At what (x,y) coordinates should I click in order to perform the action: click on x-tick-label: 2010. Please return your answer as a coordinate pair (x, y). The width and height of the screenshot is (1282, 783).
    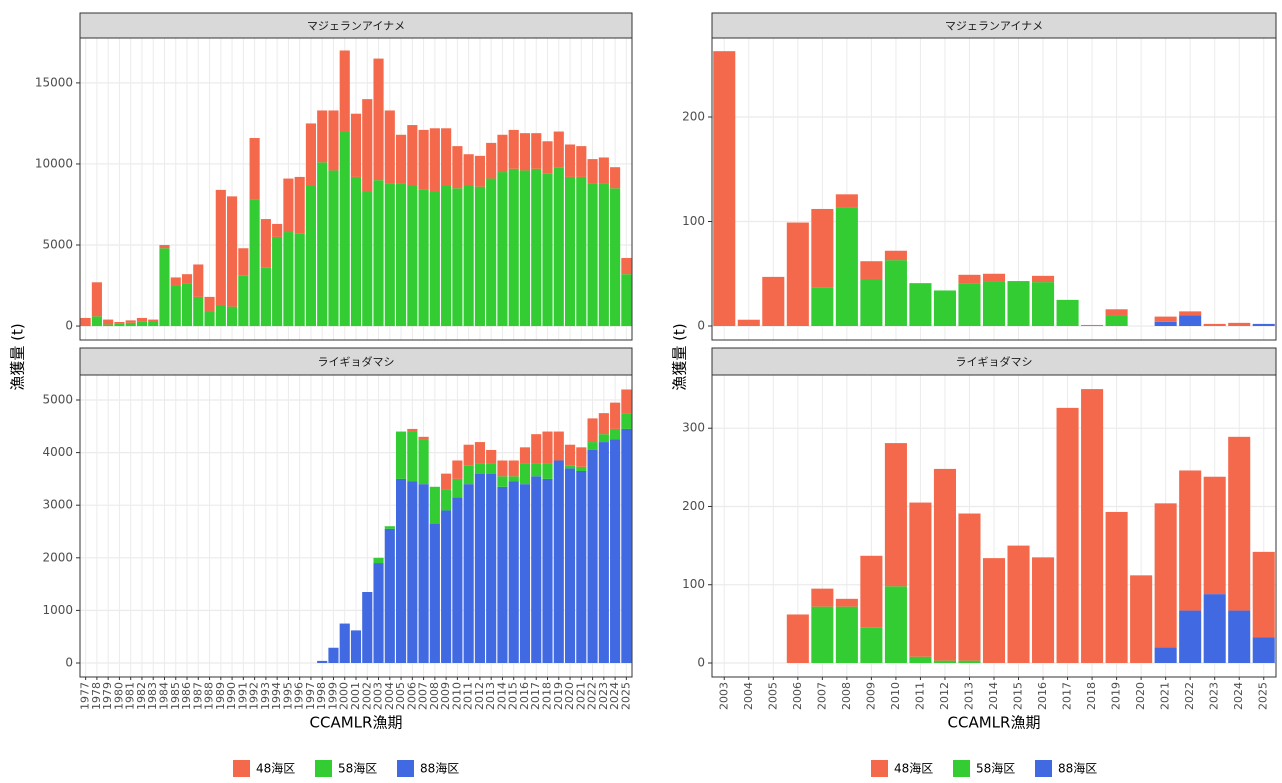
    Looking at the image, I should click on (895, 696).